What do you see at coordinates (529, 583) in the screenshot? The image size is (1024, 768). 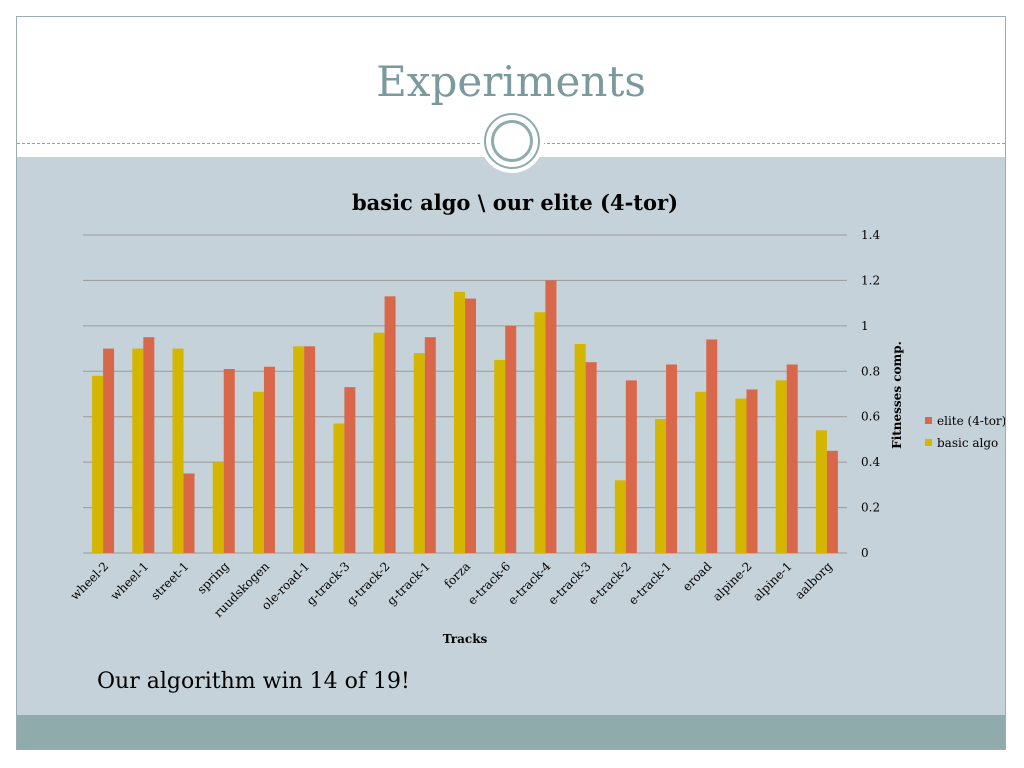 I see `x-tick-label: e-track-4` at bounding box center [529, 583].